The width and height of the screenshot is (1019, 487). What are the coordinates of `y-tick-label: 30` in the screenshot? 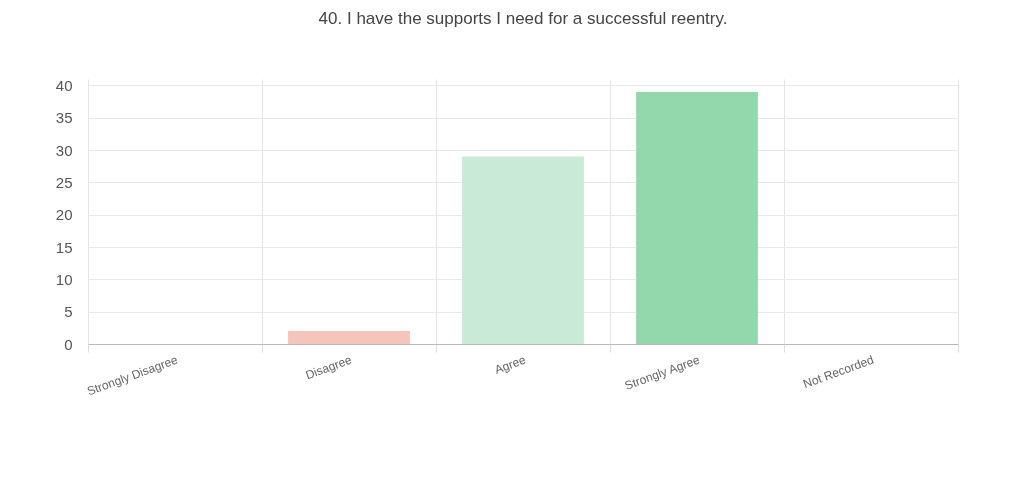 It's located at (64, 150).